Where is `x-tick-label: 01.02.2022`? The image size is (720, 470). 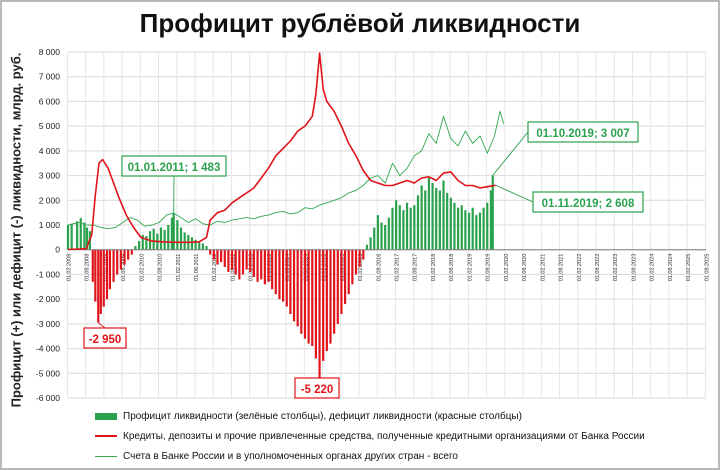
x-tick-label: 01.02.2022 is located at coordinates (580, 268).